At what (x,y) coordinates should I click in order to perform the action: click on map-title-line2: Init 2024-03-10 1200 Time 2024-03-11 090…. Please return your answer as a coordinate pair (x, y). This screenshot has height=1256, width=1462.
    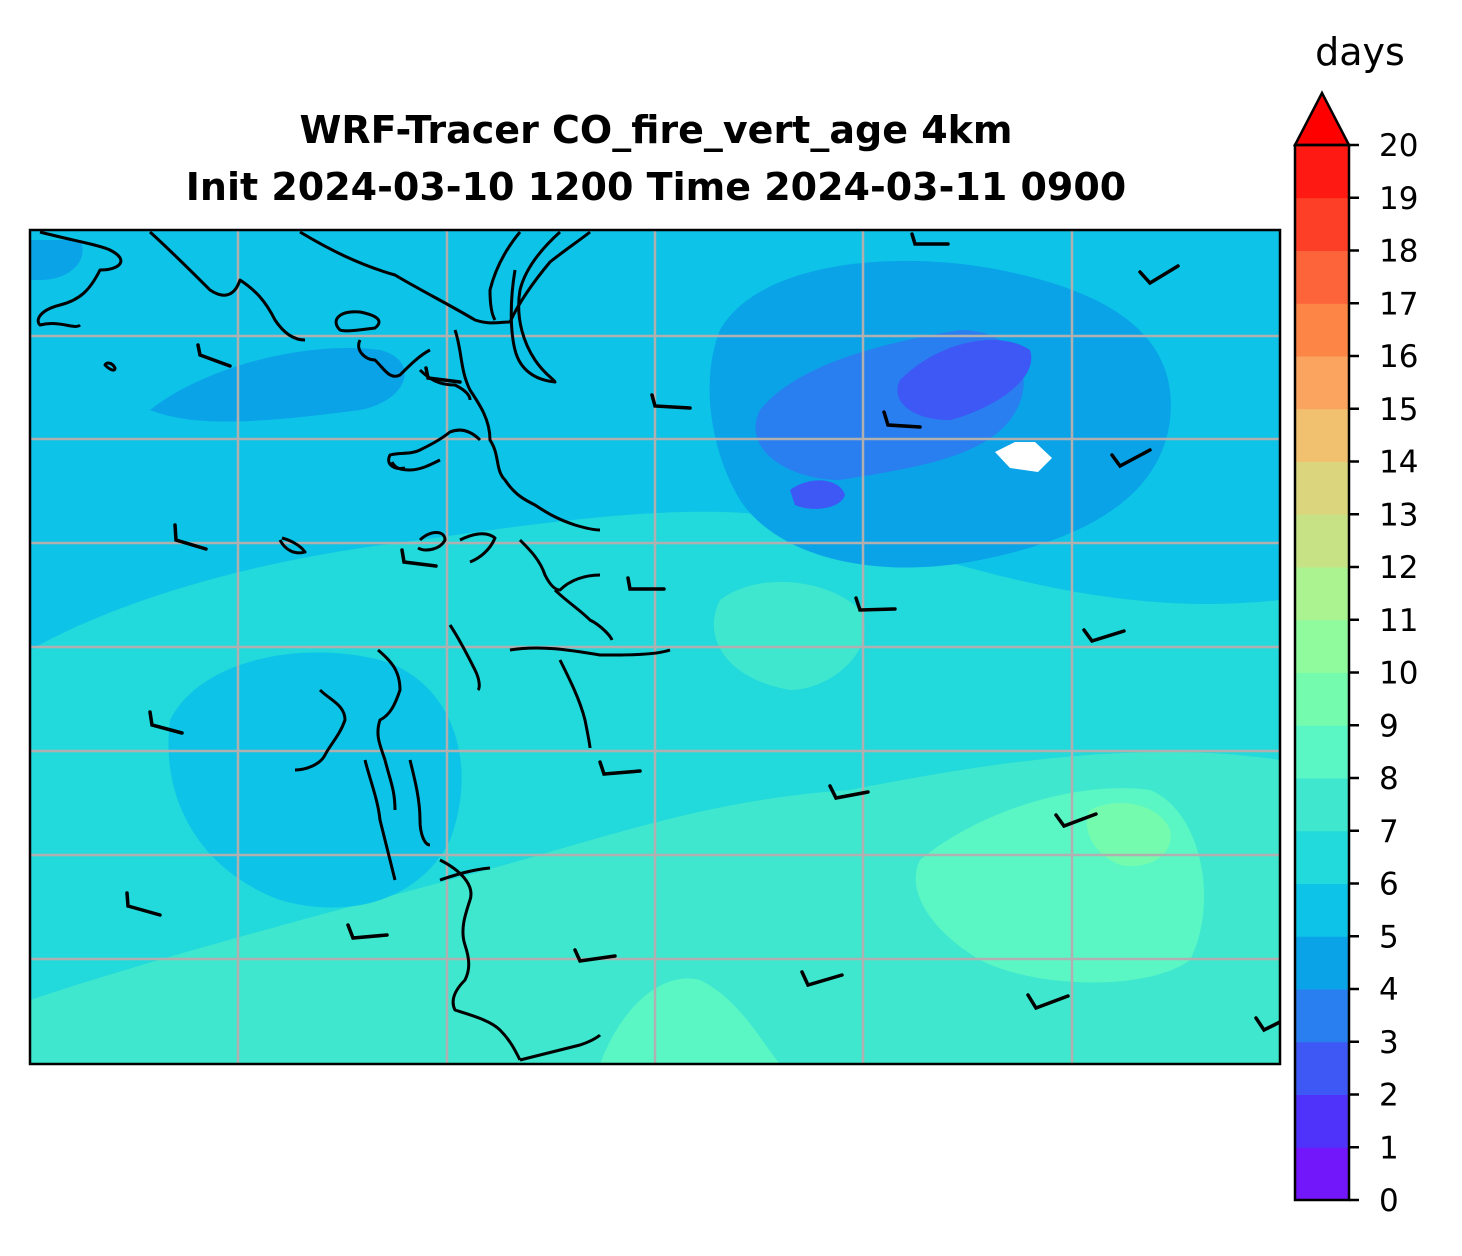
    Looking at the image, I should click on (656, 187).